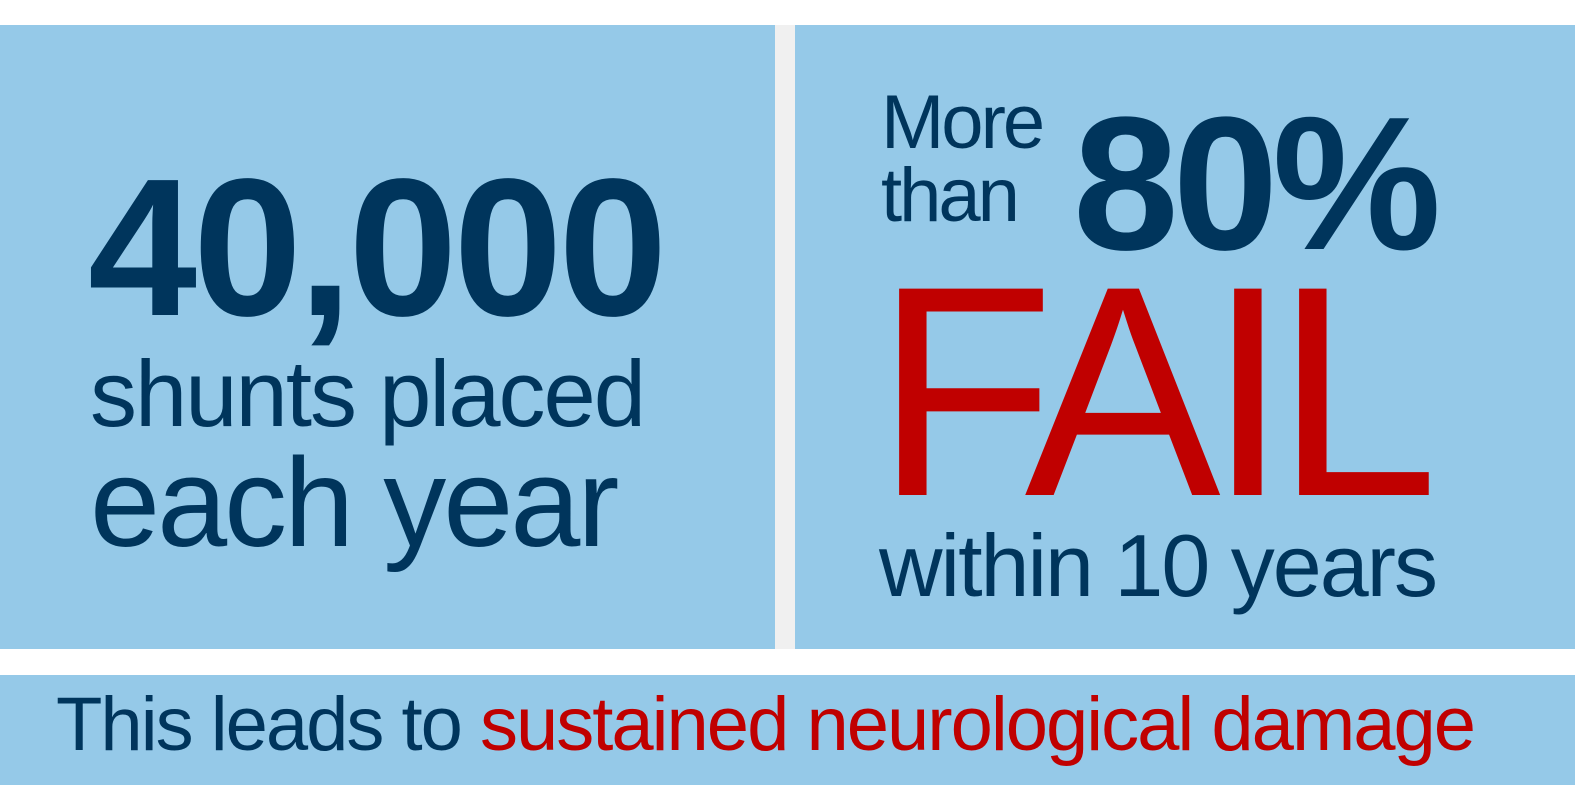 This screenshot has height=806, width=1575. Describe the element at coordinates (268, 724) in the screenshot. I see `banner-lead-text: This leads to` at that location.